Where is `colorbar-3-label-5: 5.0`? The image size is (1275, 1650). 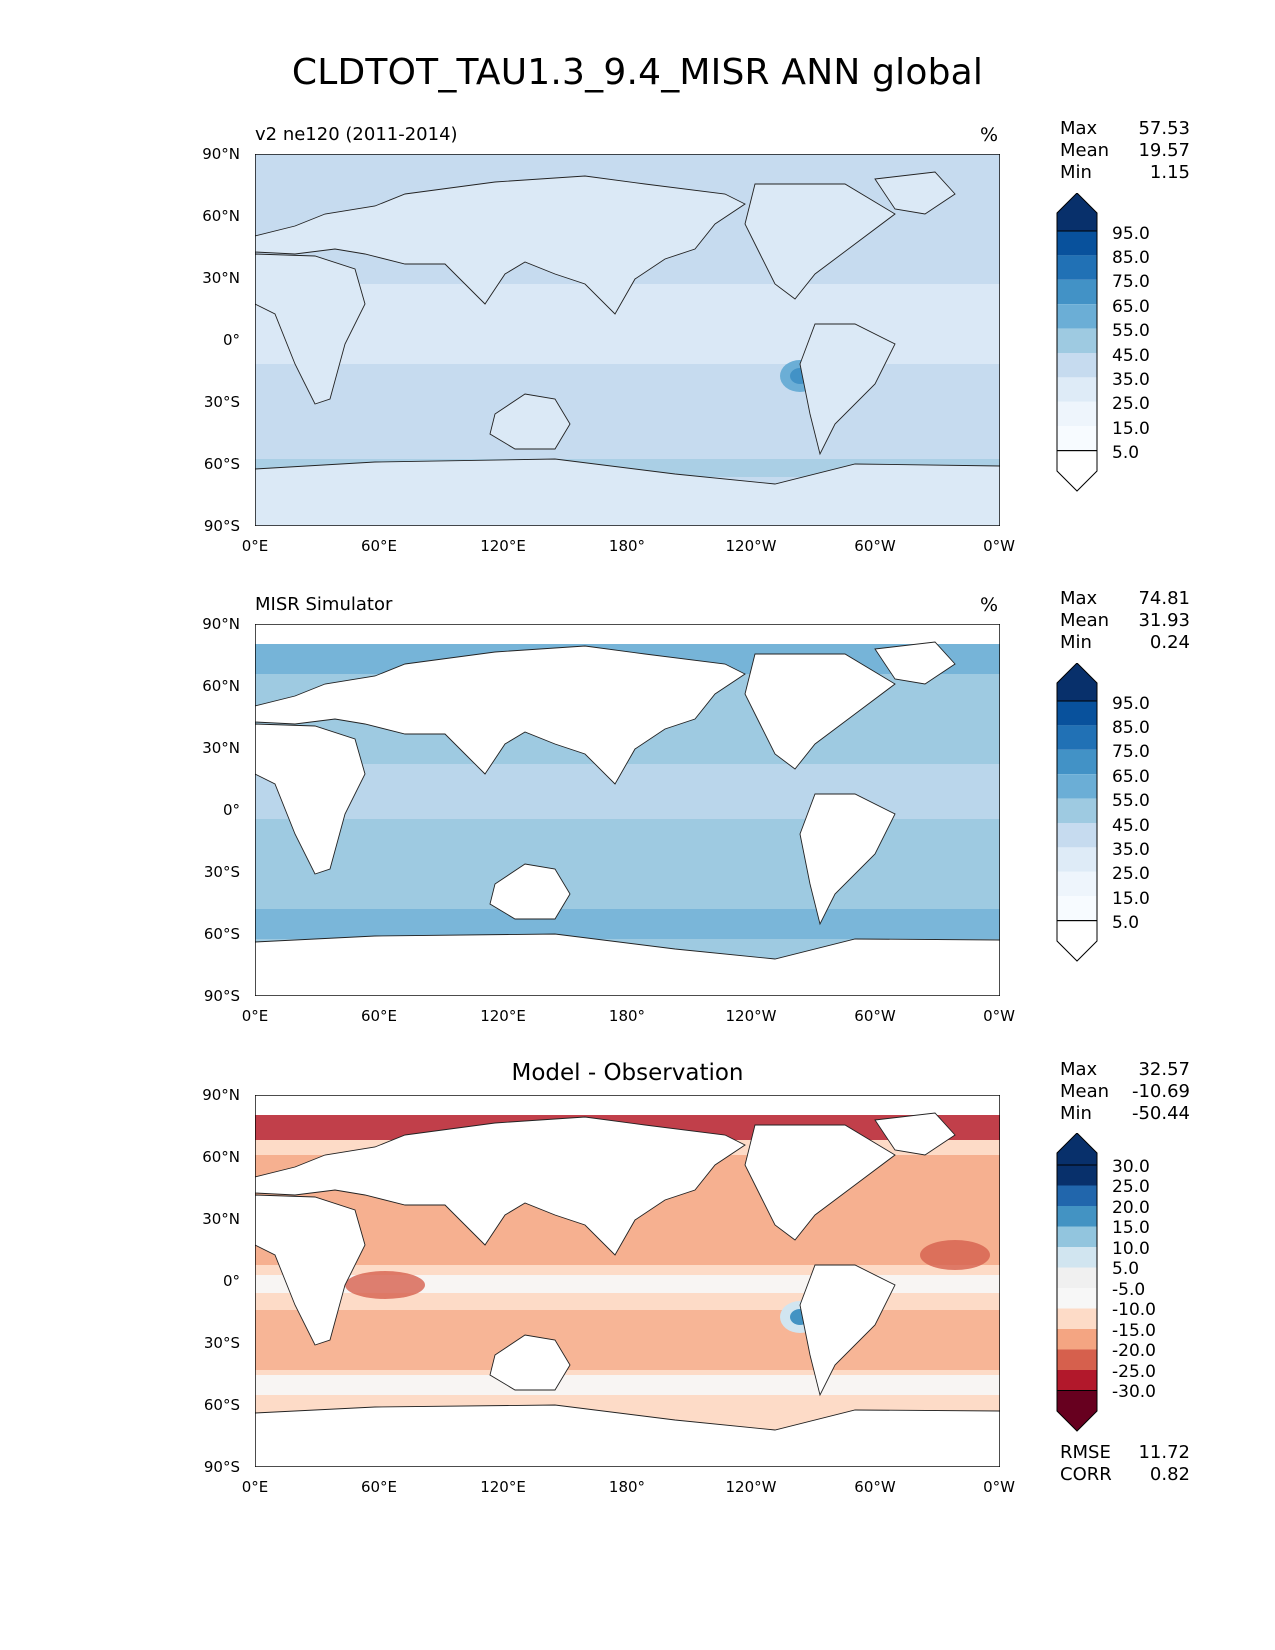 colorbar-3-label-5: 5.0 is located at coordinates (1126, 1269).